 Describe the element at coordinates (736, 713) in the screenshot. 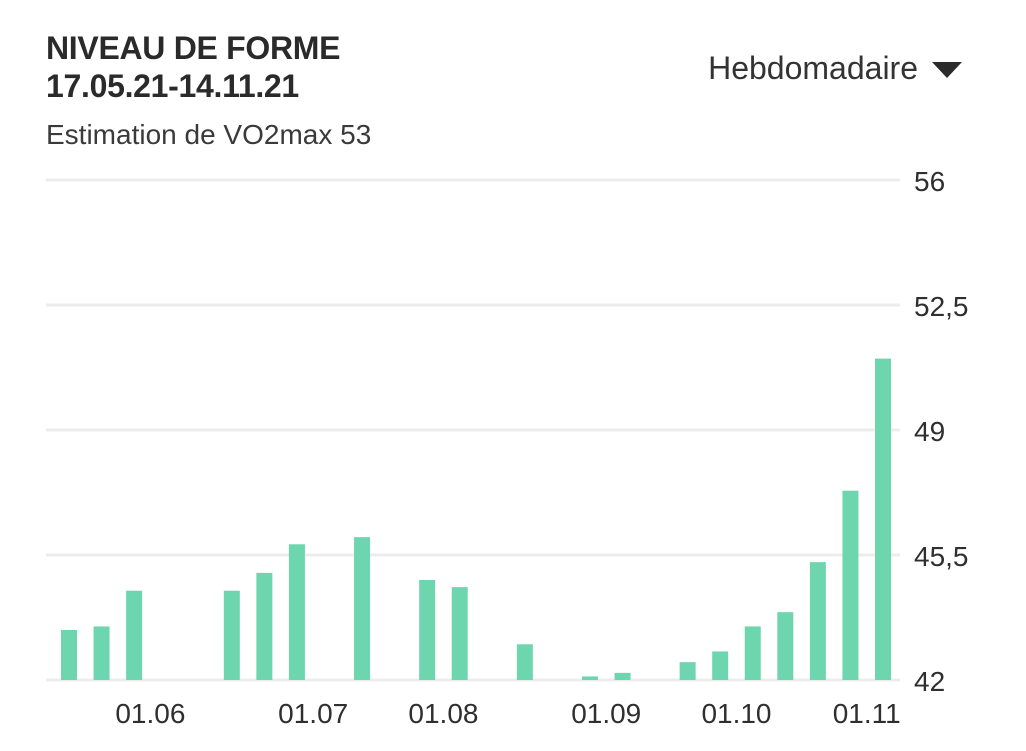

I see `x-tick-label: 01.10` at that location.